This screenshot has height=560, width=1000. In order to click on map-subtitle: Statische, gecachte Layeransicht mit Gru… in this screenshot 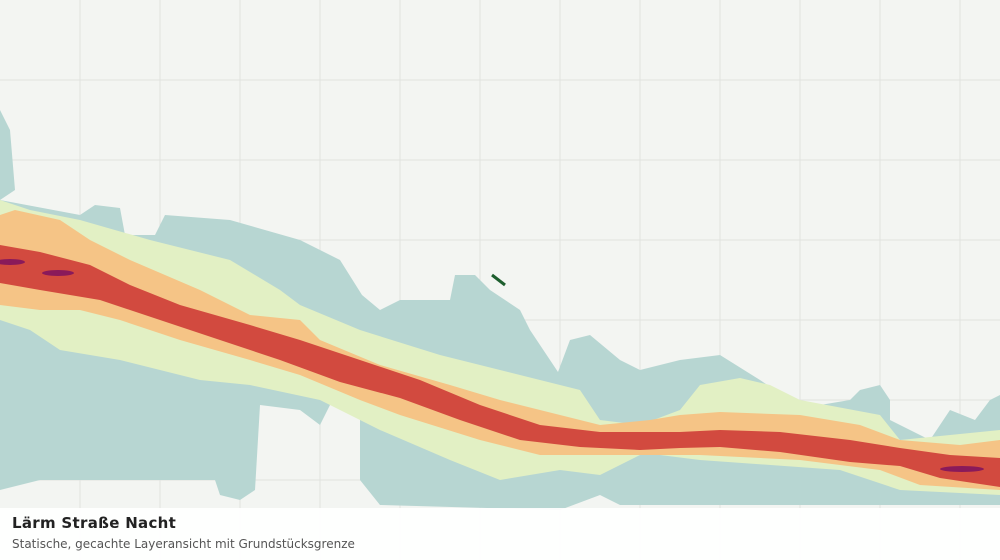, I will do `click(183, 544)`.